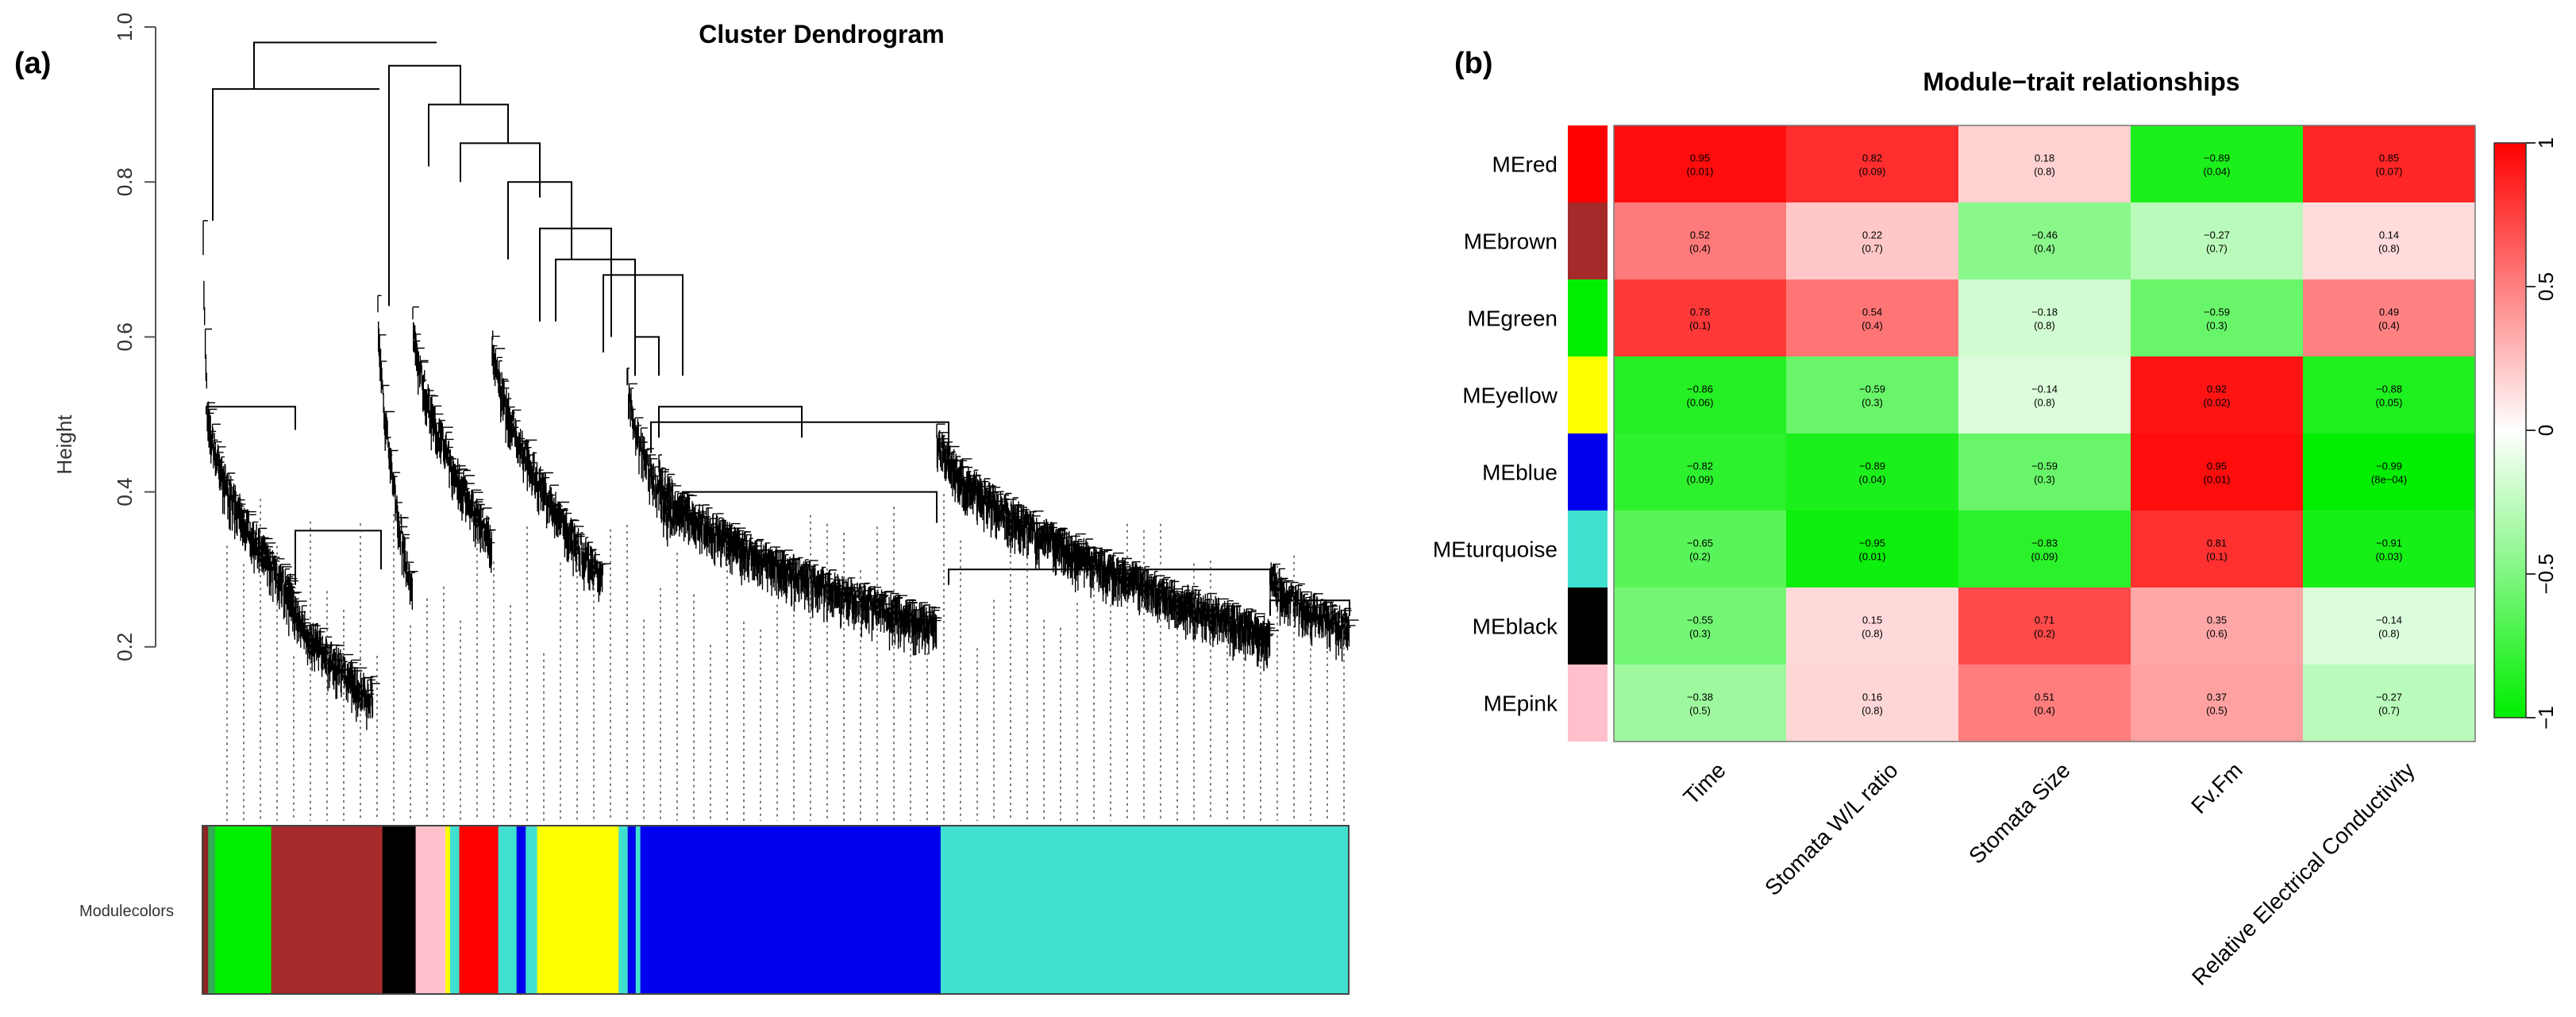  Describe the element at coordinates (125, 27) in the screenshot. I see `y-tick-label: 1.0` at that location.